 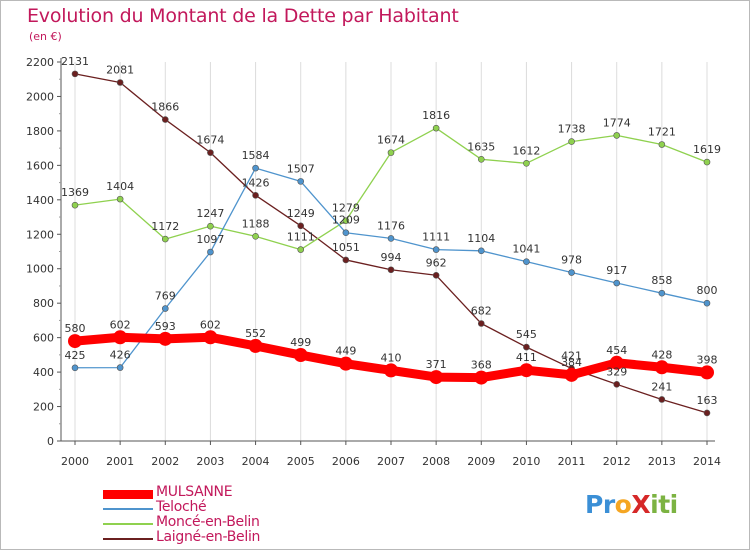 I want to click on unit-label: (en €), so click(x=45, y=36).